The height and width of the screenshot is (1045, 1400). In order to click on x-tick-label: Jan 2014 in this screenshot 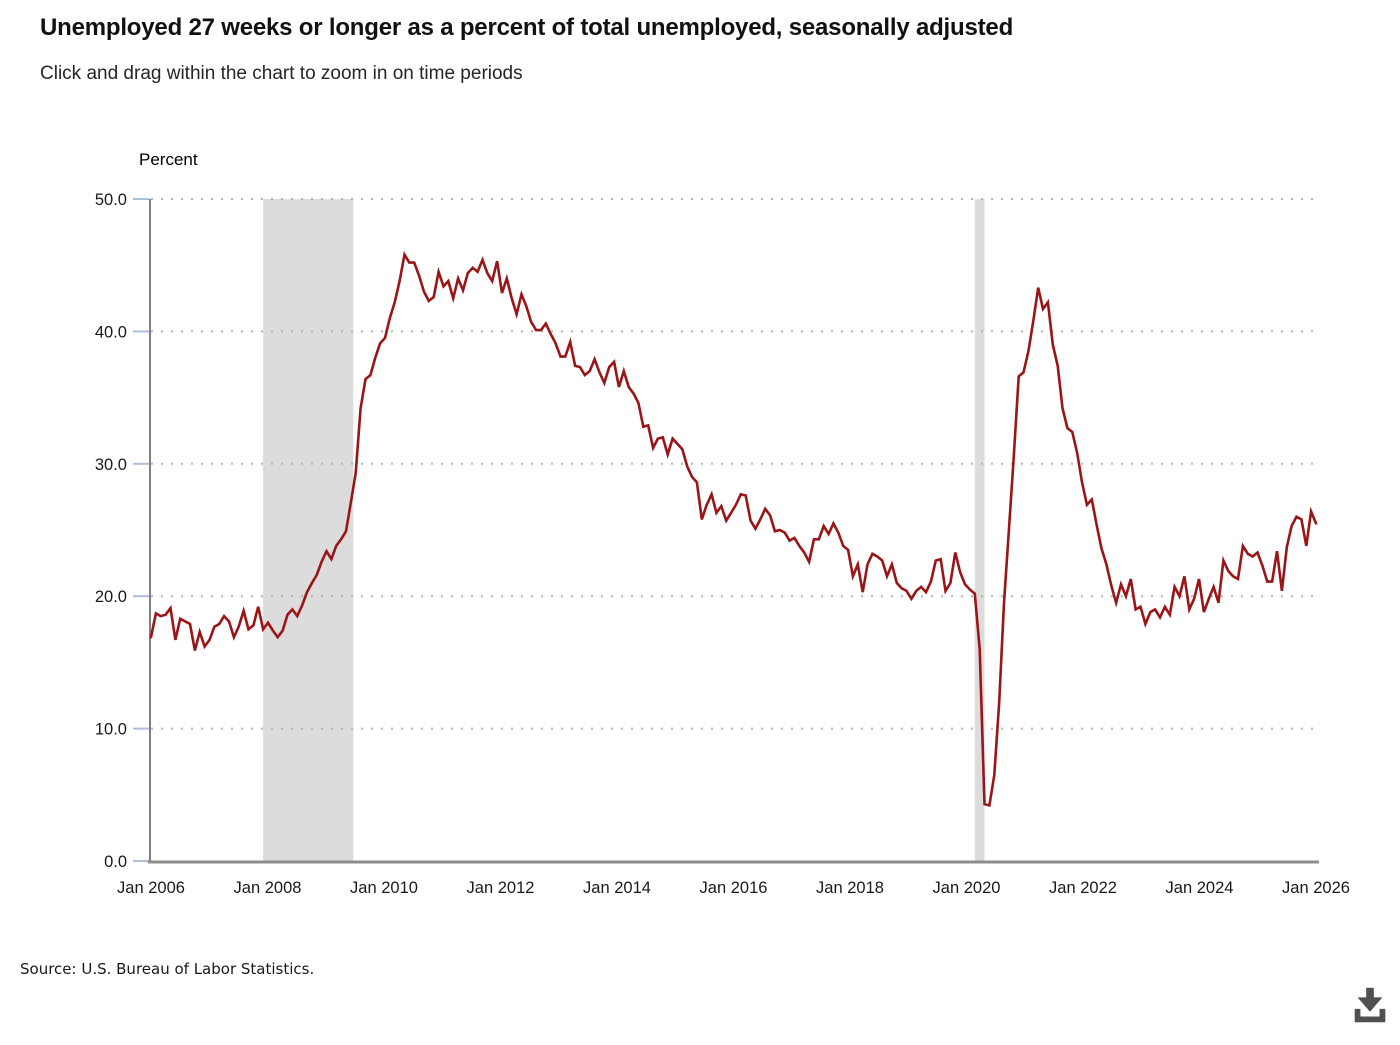, I will do `click(617, 888)`.